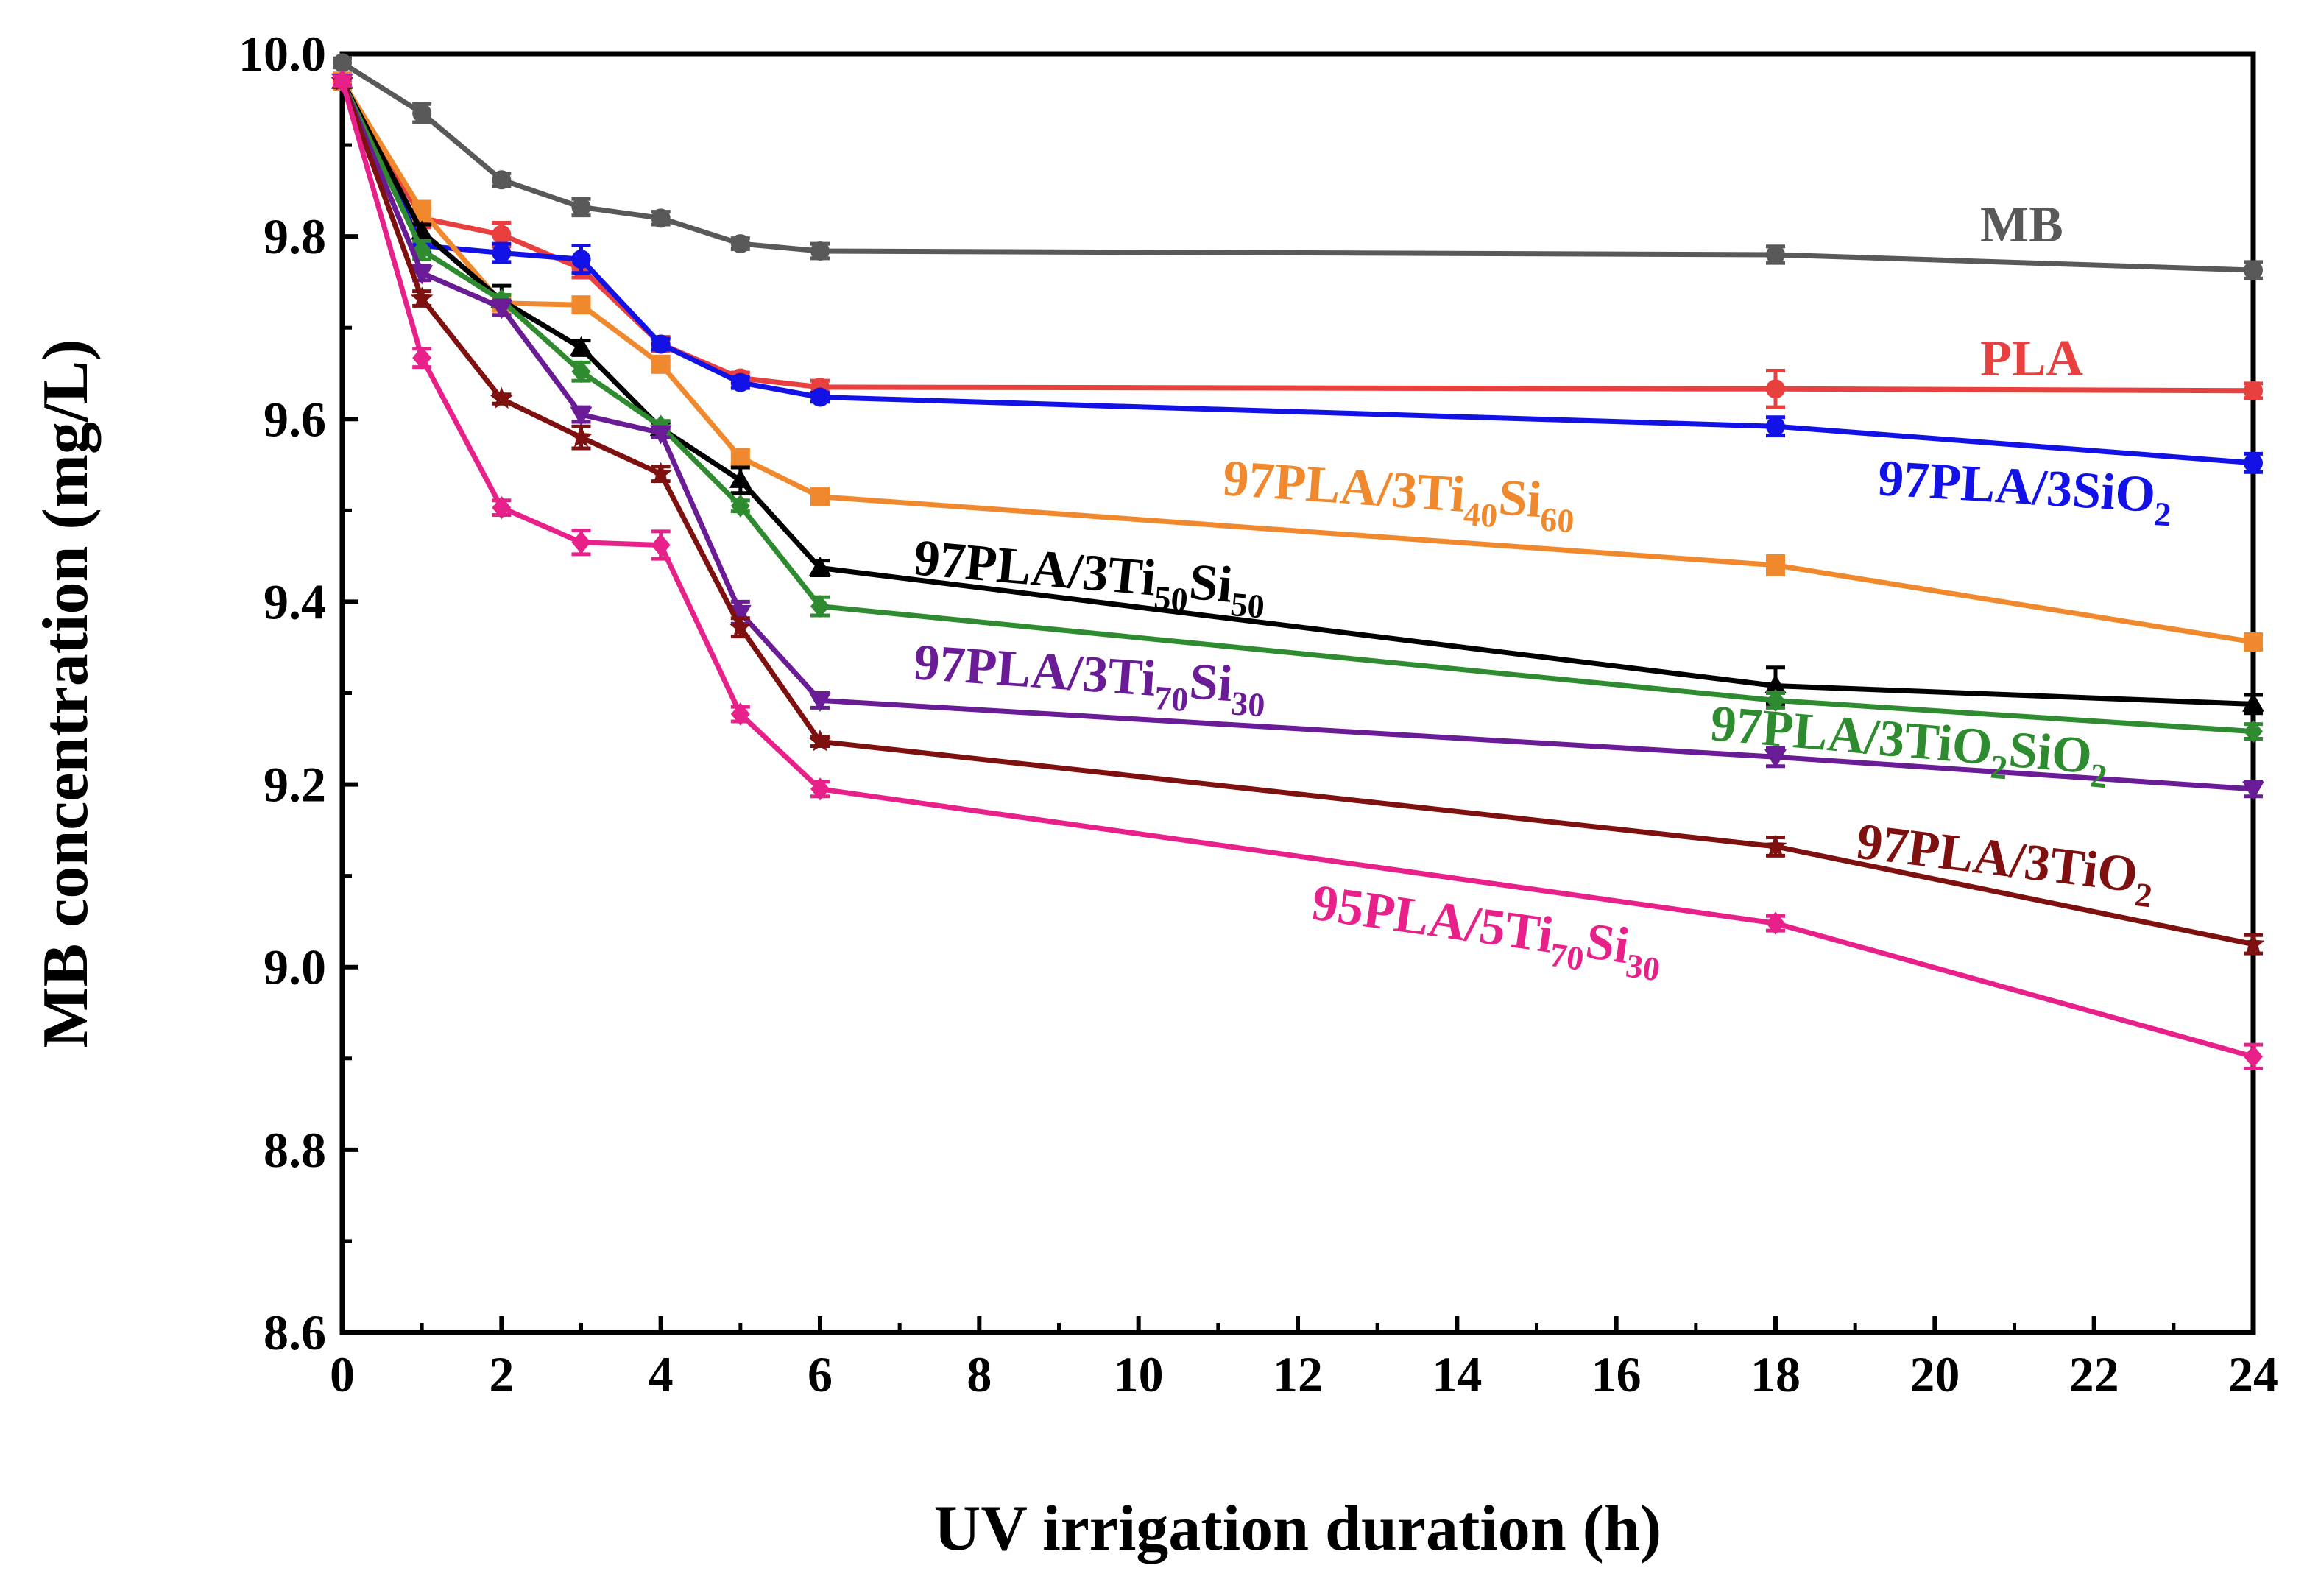 The height and width of the screenshot is (1596, 2307). What do you see at coordinates (1399, 495) in the screenshot?
I see `series-label: 97PLA/3Ti40Si60` at bounding box center [1399, 495].